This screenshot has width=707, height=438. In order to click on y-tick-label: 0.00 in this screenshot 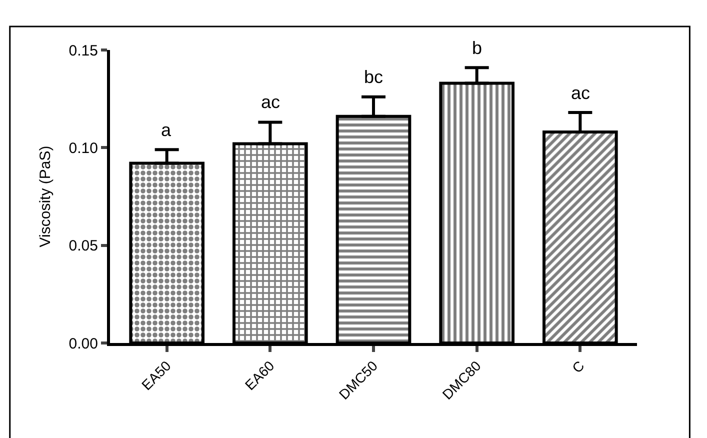, I will do `click(83, 343)`.